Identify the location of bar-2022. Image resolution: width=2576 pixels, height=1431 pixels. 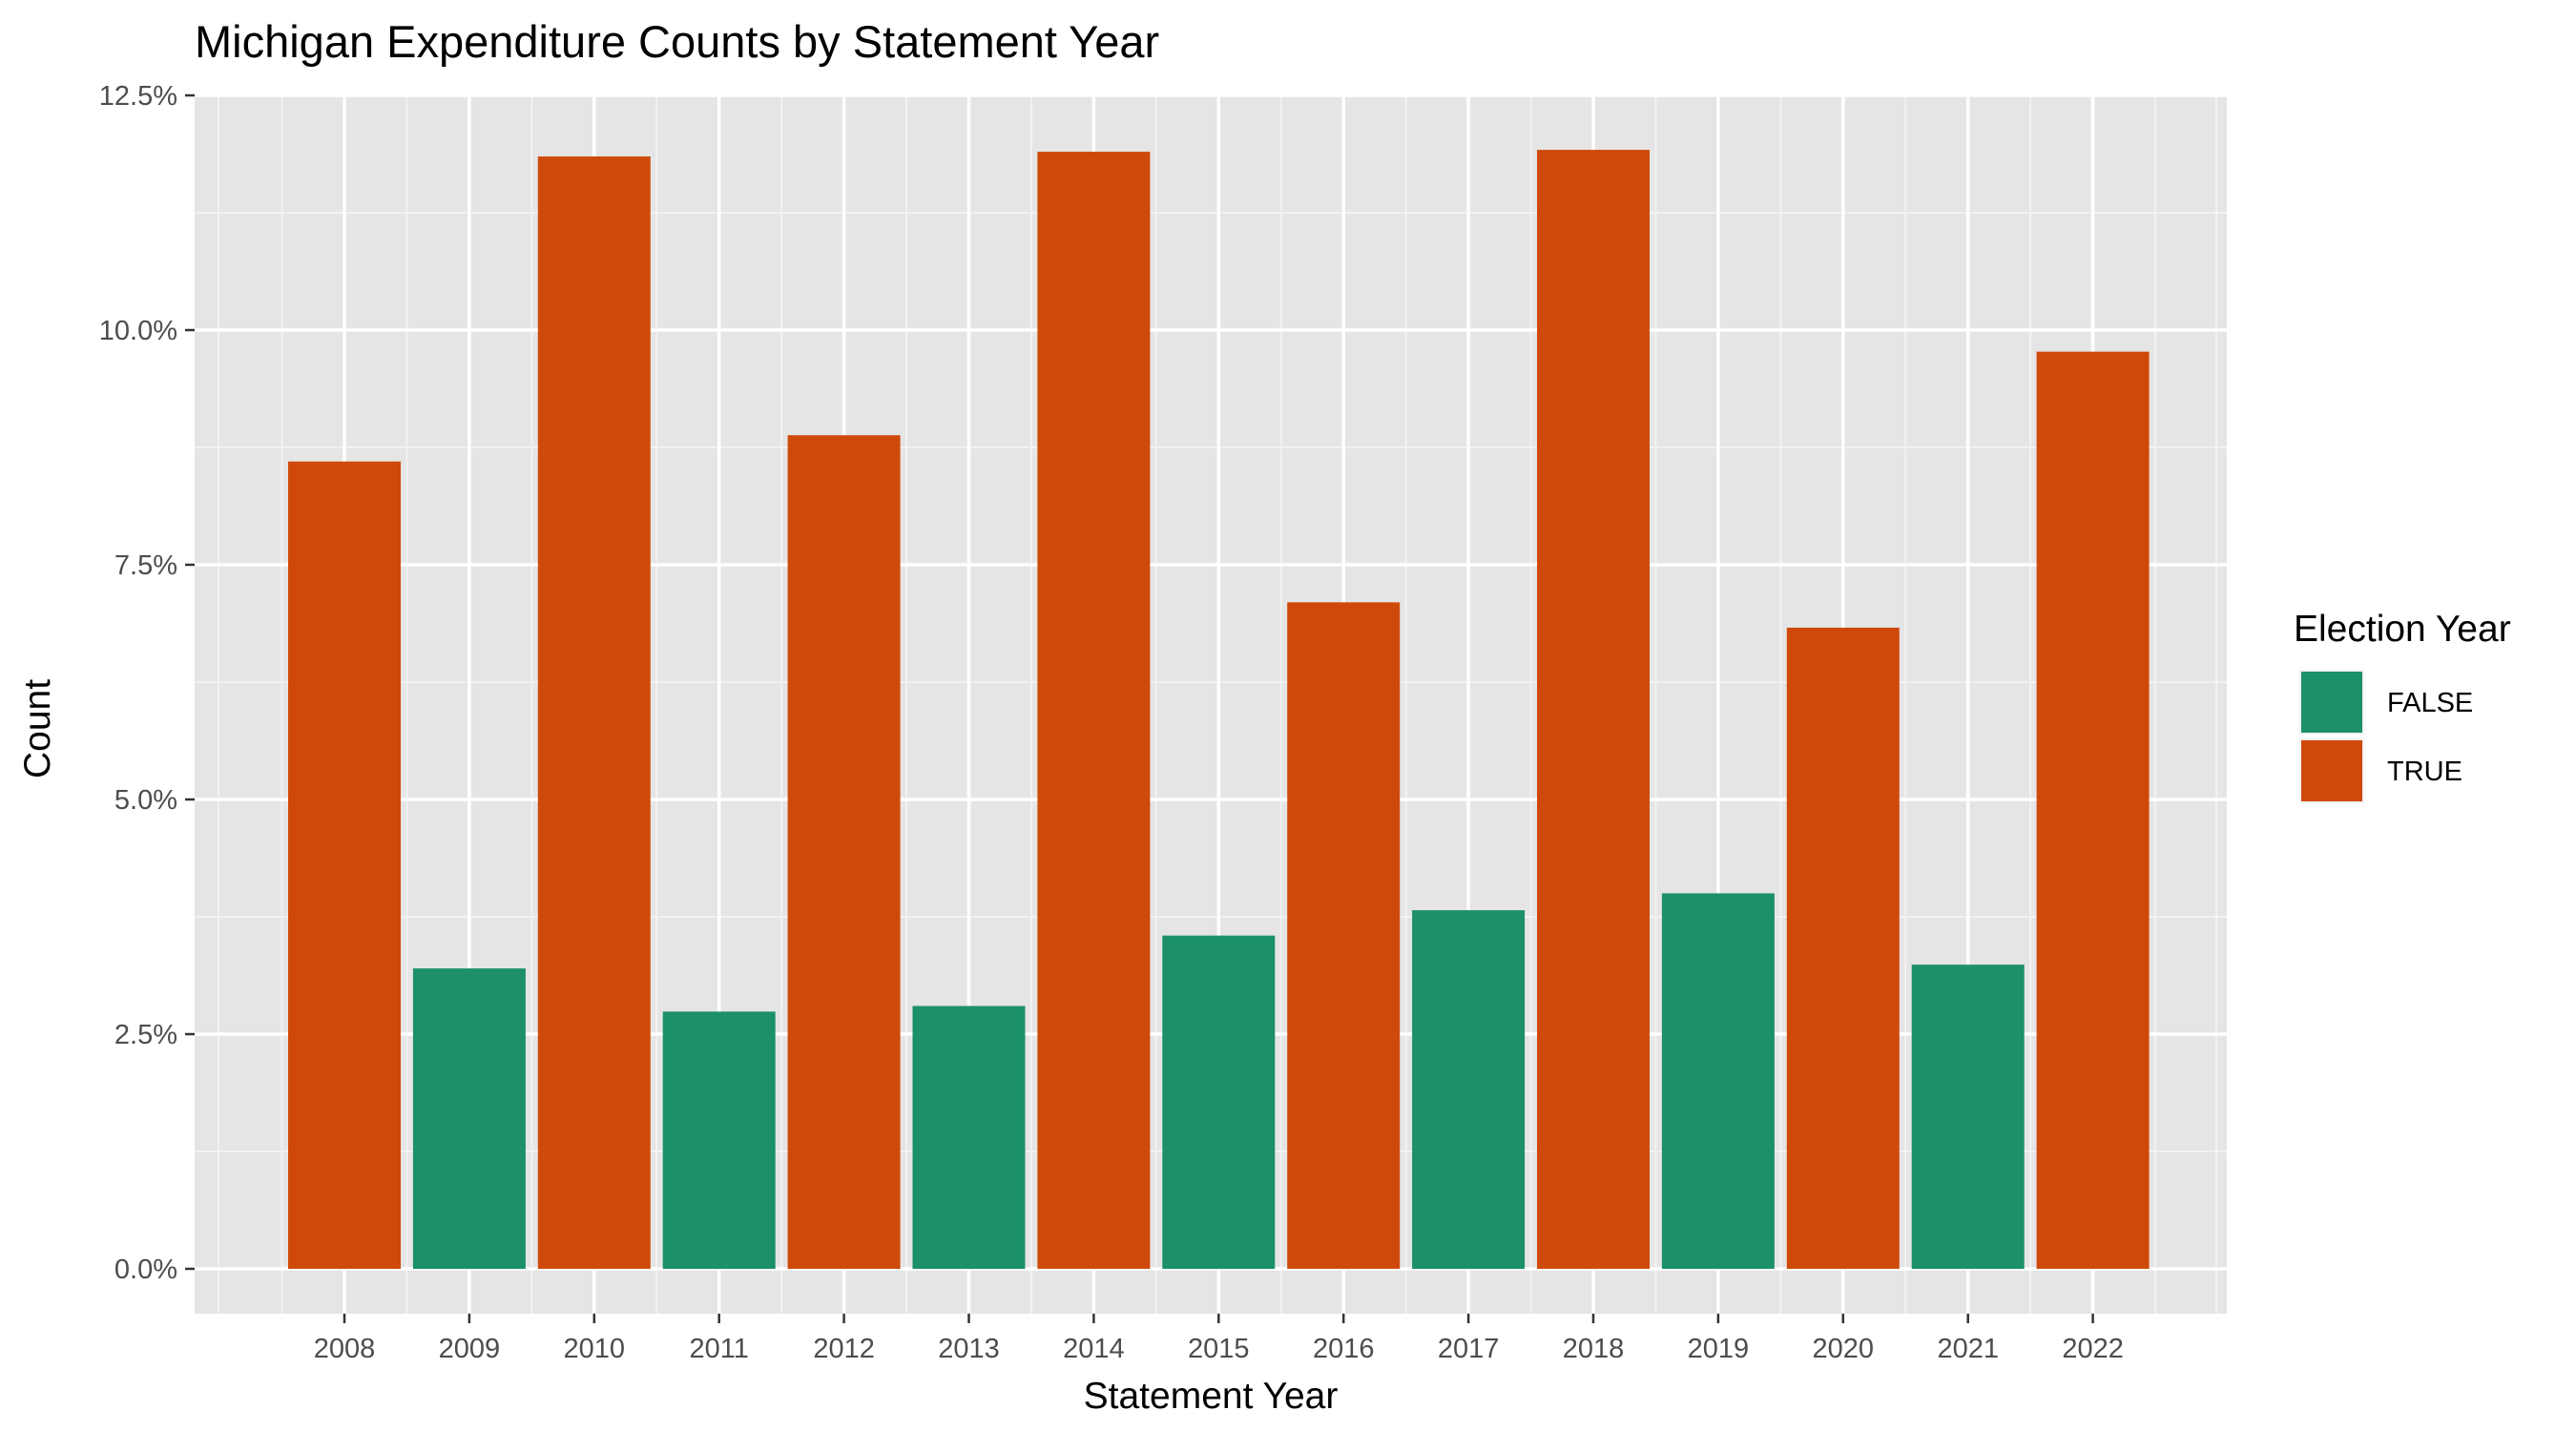
(2093, 810).